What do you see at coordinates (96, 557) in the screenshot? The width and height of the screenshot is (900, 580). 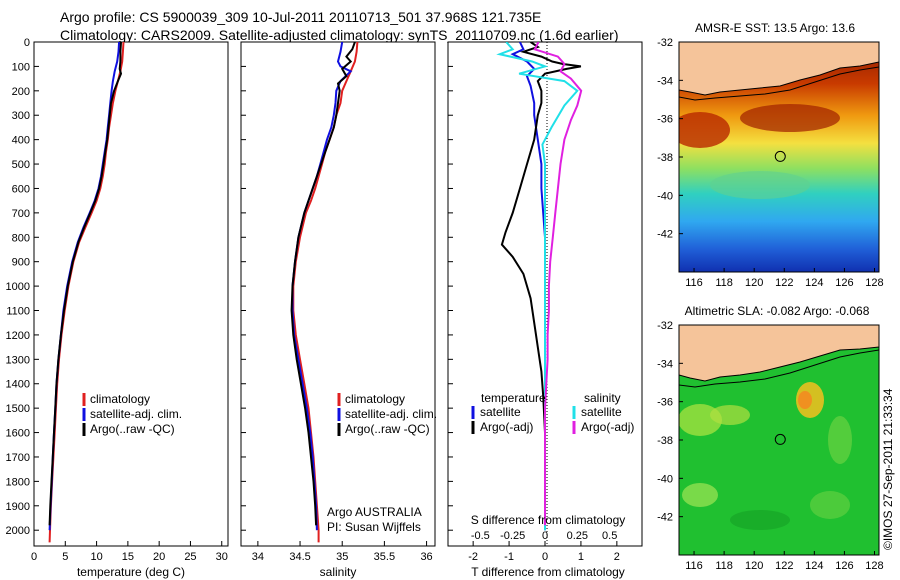 I see `x-tick-label: 10` at bounding box center [96, 557].